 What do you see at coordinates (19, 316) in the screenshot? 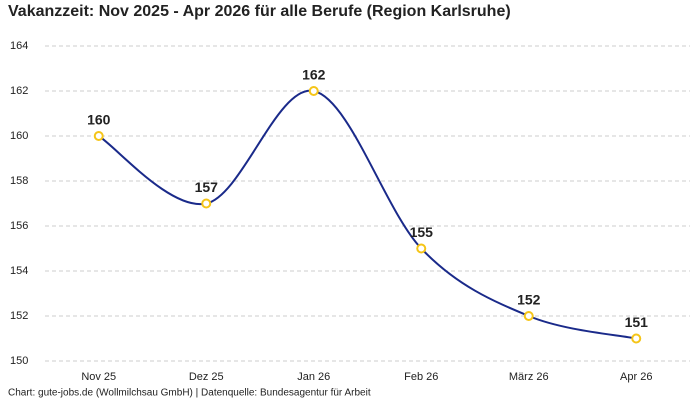
I see `y-tick-label: 152` at bounding box center [19, 316].